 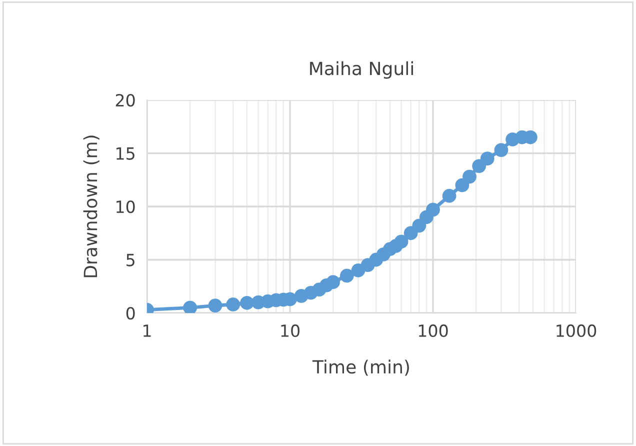 I want to click on chart-title: Maiha Nguli, so click(x=361, y=70).